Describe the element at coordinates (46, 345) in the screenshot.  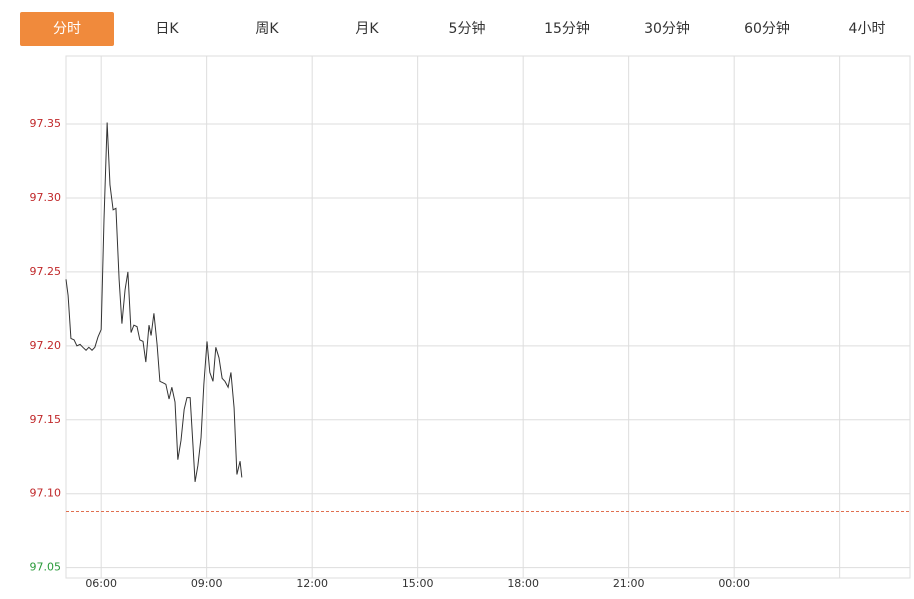
I see `y-tick-label: 97.20` at that location.